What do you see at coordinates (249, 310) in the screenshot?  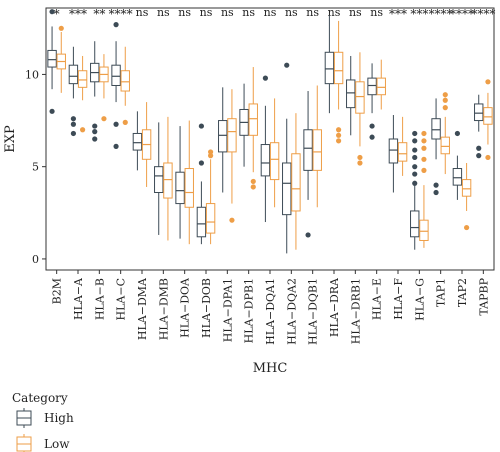 I see `x-tick-label: HLA−DPB1` at bounding box center [249, 310].